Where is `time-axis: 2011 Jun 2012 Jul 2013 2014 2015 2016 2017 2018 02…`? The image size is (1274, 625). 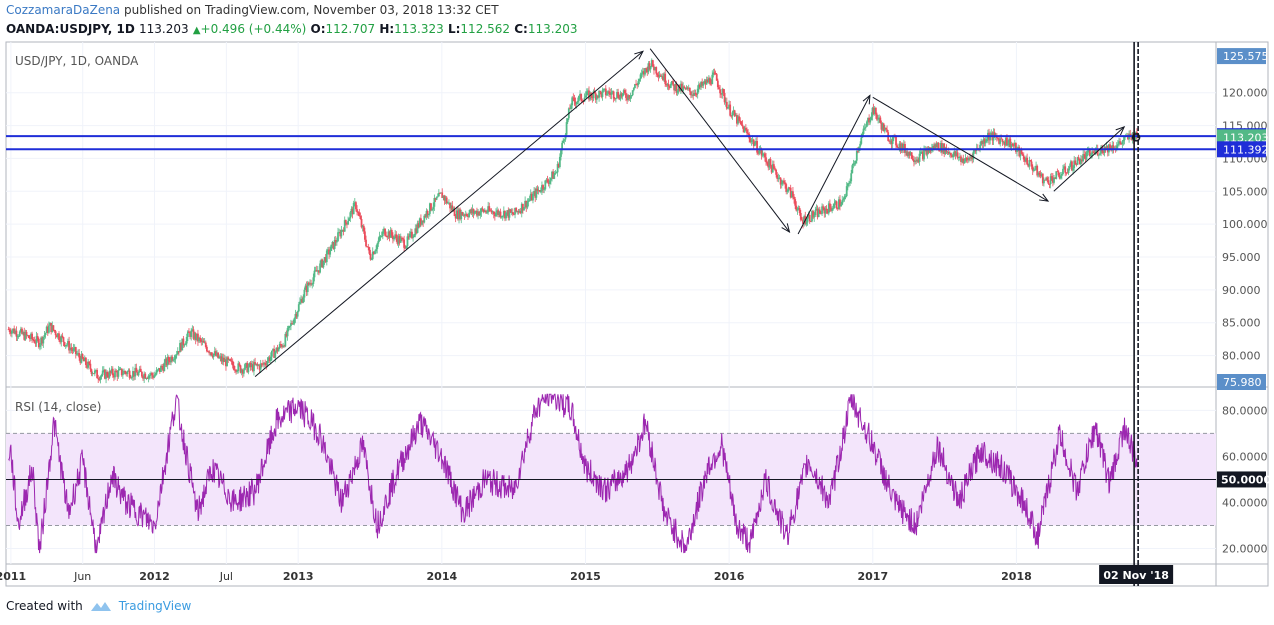
time-axis: 2011 Jun 2012 Jul 2013 2014 2015 2016 2017 2018 02… is located at coordinates (587, 574).